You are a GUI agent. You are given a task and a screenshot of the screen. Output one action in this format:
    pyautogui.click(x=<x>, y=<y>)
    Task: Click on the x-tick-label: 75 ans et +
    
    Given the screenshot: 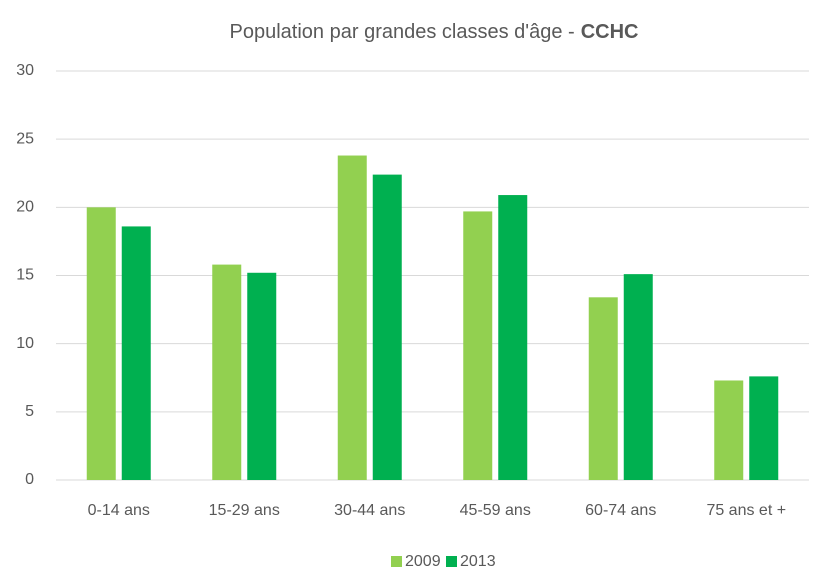 What is the action you would take?
    pyautogui.click(x=746, y=510)
    